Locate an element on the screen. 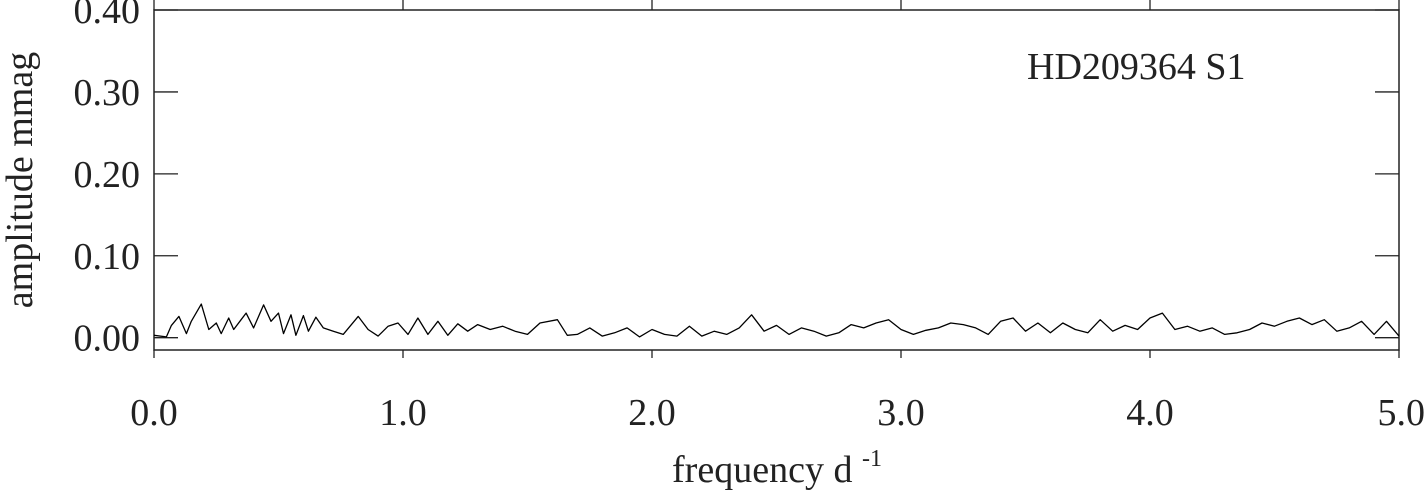  x-axis-title-main: frequency d is located at coordinates (762, 470).